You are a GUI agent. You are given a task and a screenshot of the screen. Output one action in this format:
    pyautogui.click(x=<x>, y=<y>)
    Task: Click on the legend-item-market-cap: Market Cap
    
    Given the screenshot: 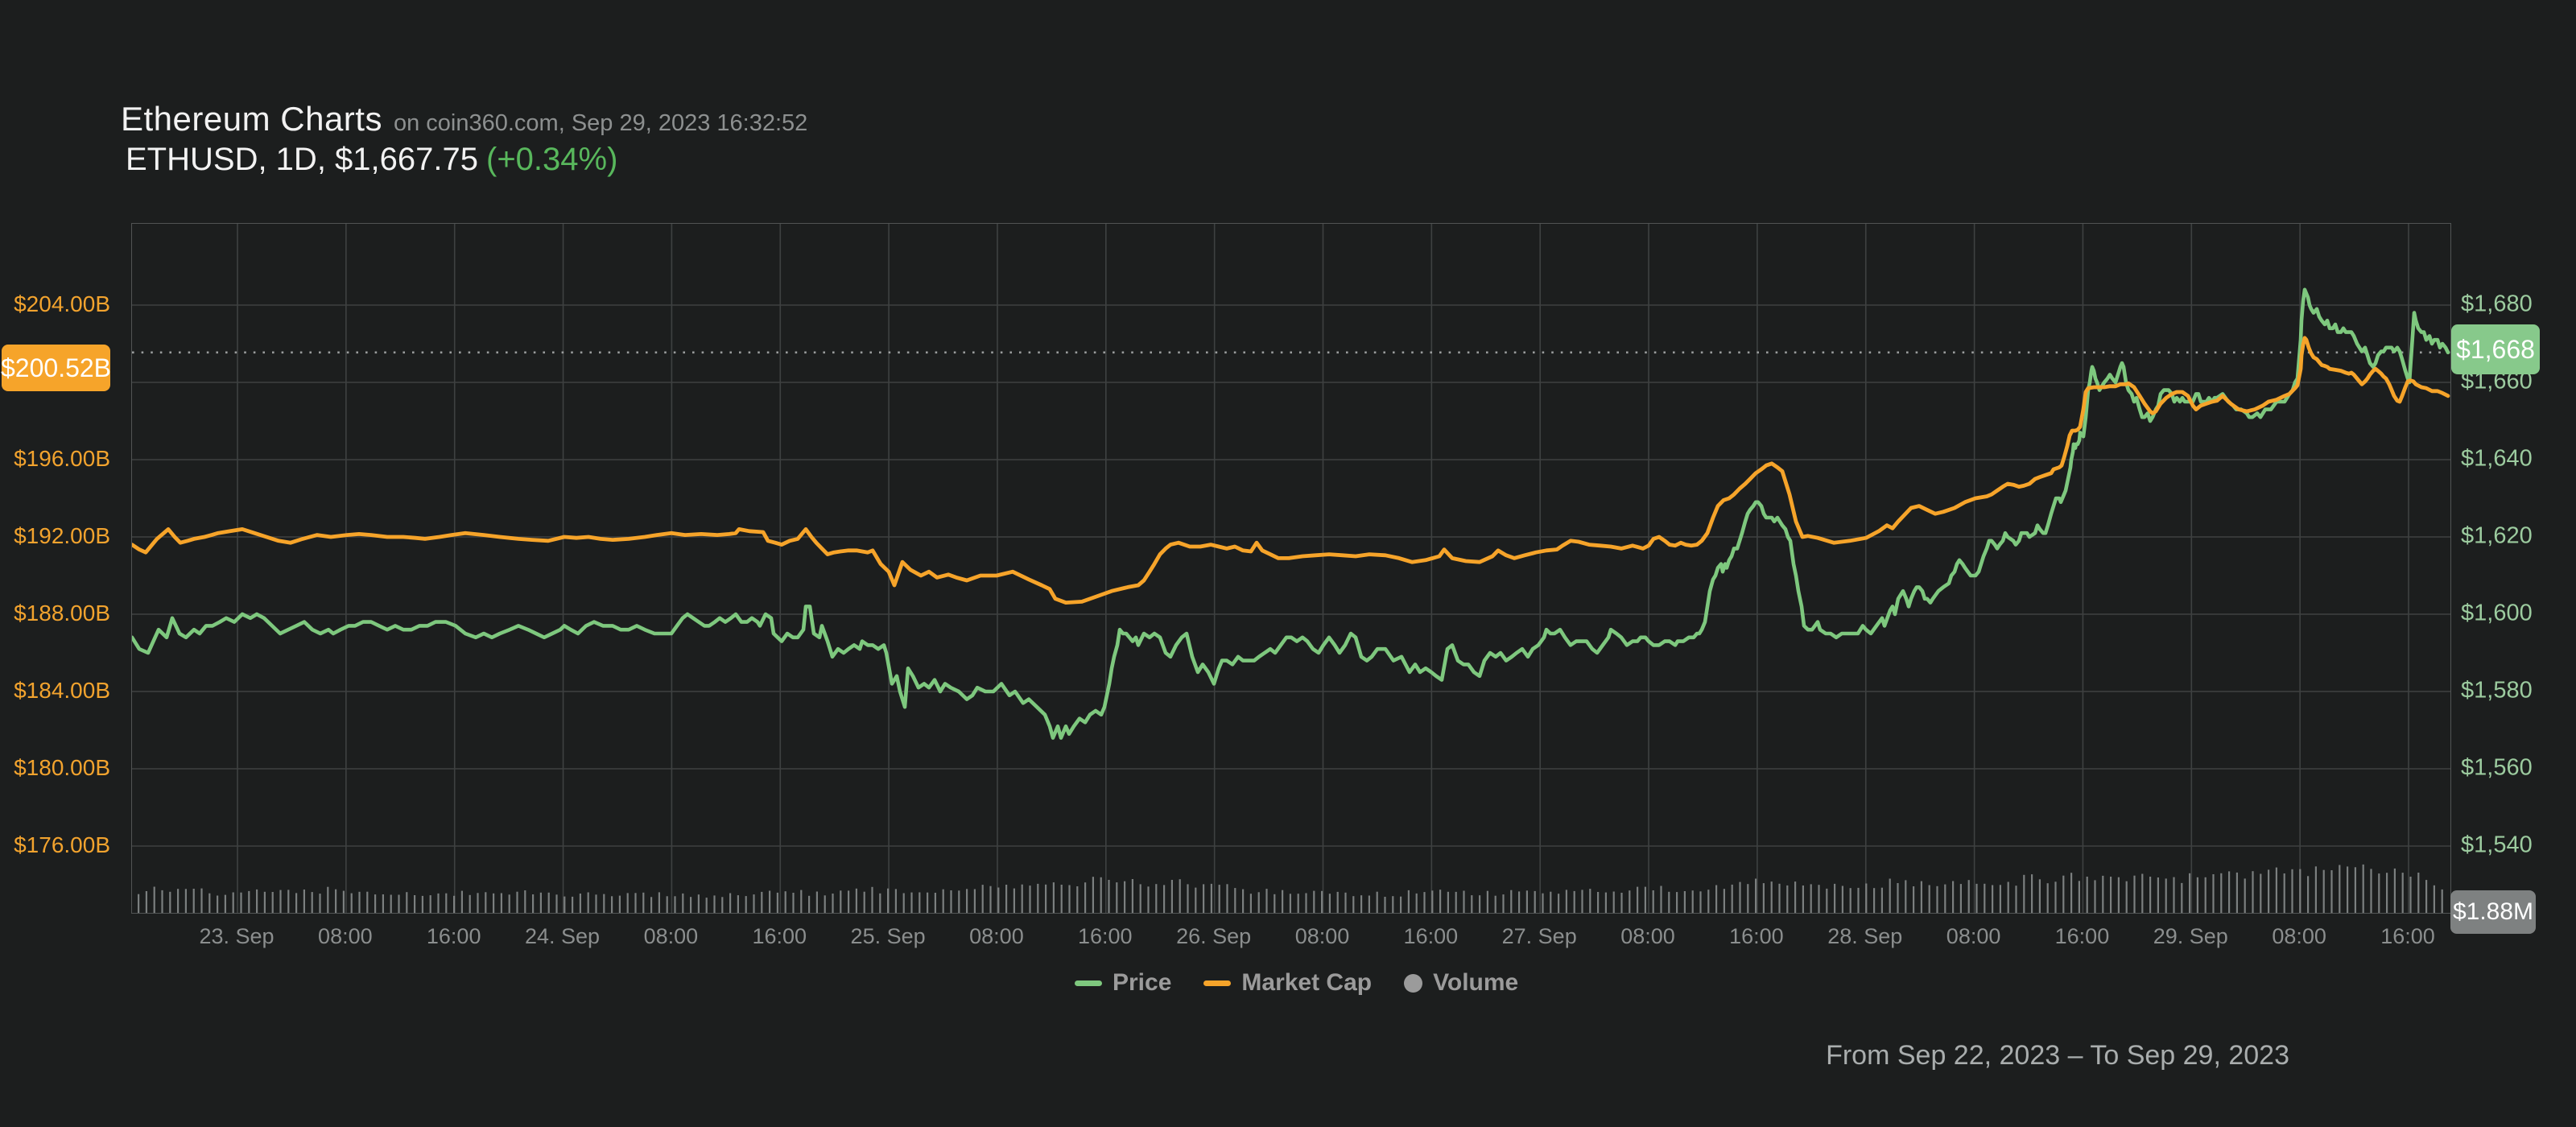 What is the action you would take?
    pyautogui.click(x=1287, y=983)
    